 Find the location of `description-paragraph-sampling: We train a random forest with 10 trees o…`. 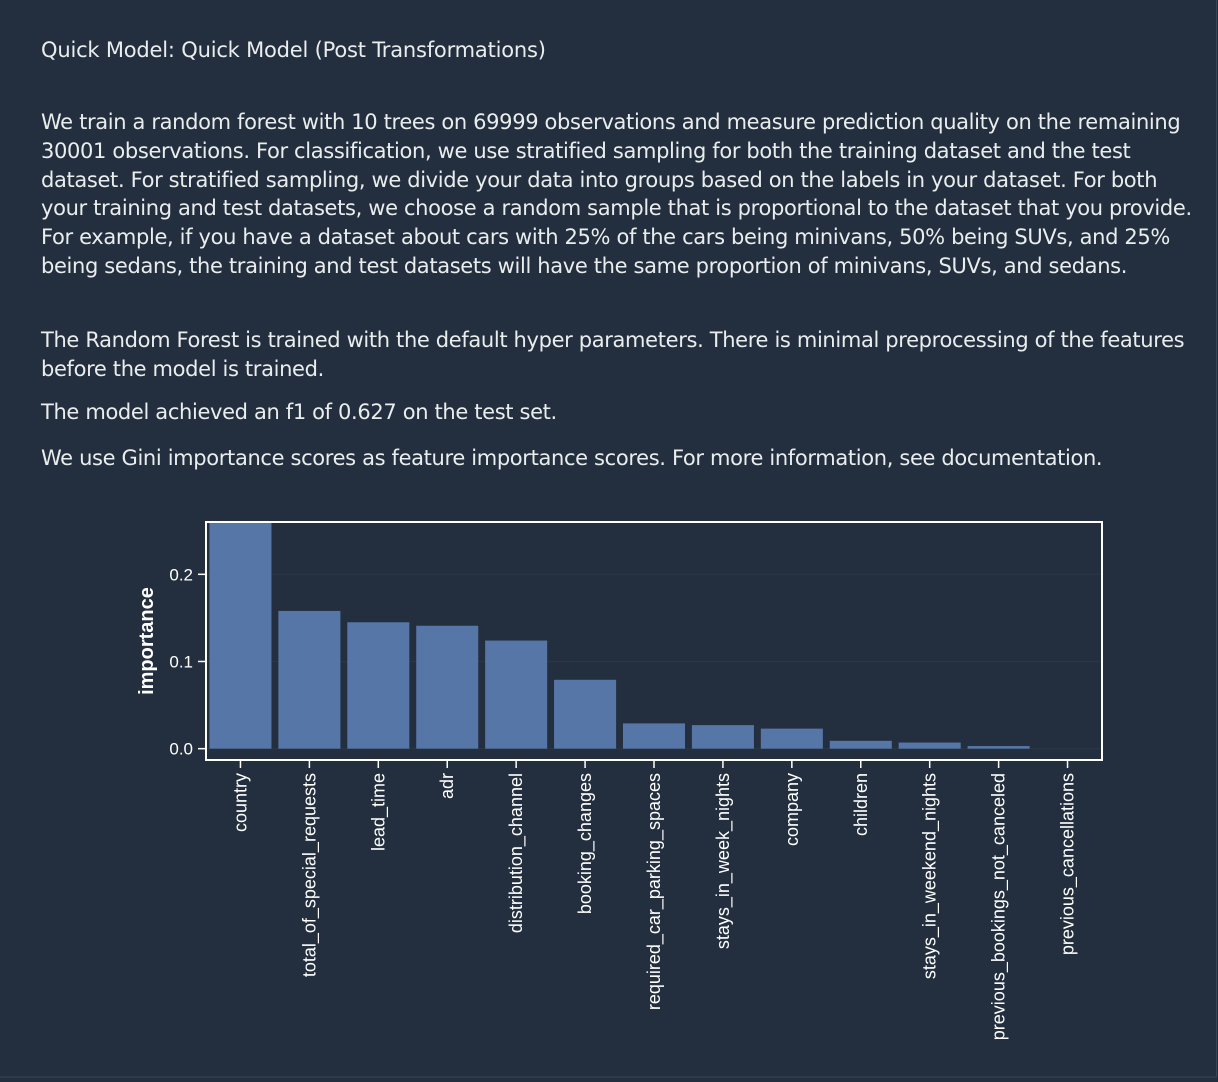

description-paragraph-sampling: We train a random forest with 10 trees o… is located at coordinates (616, 194).